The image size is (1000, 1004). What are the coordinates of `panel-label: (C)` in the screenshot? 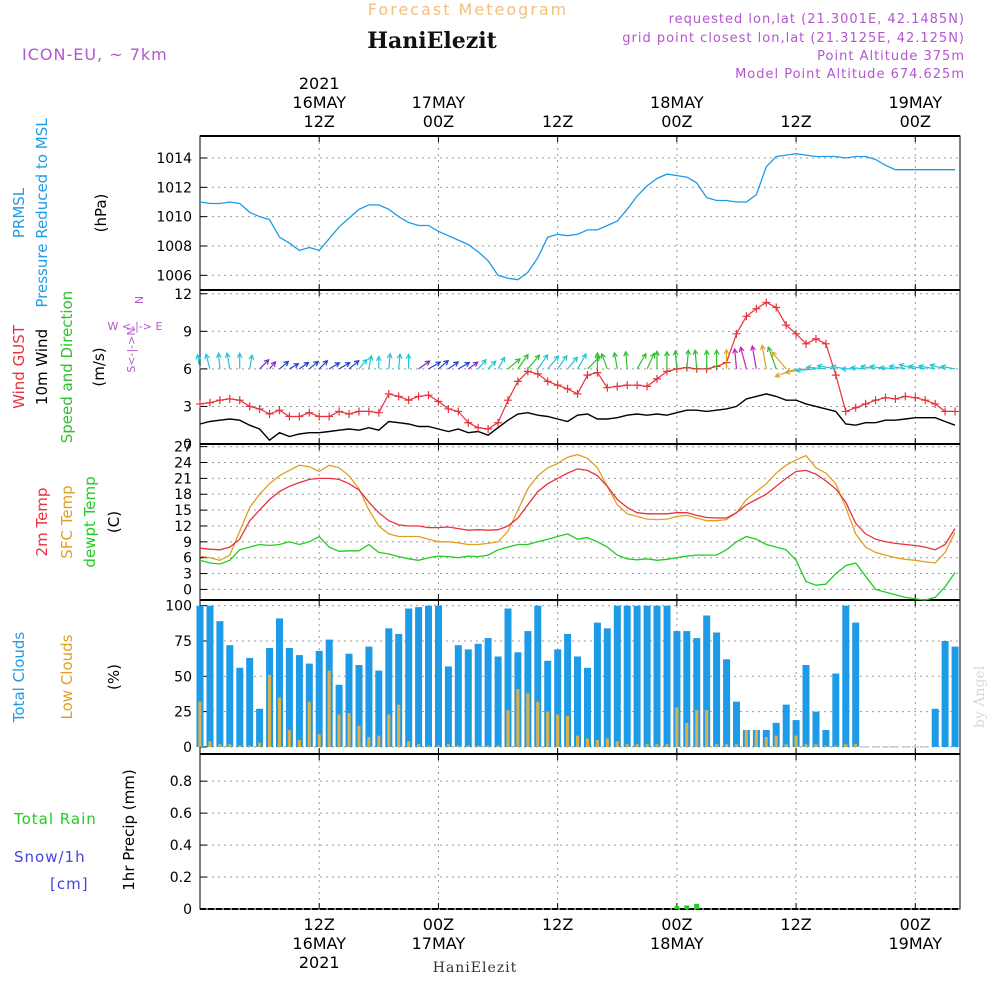 It's located at (114, 522).